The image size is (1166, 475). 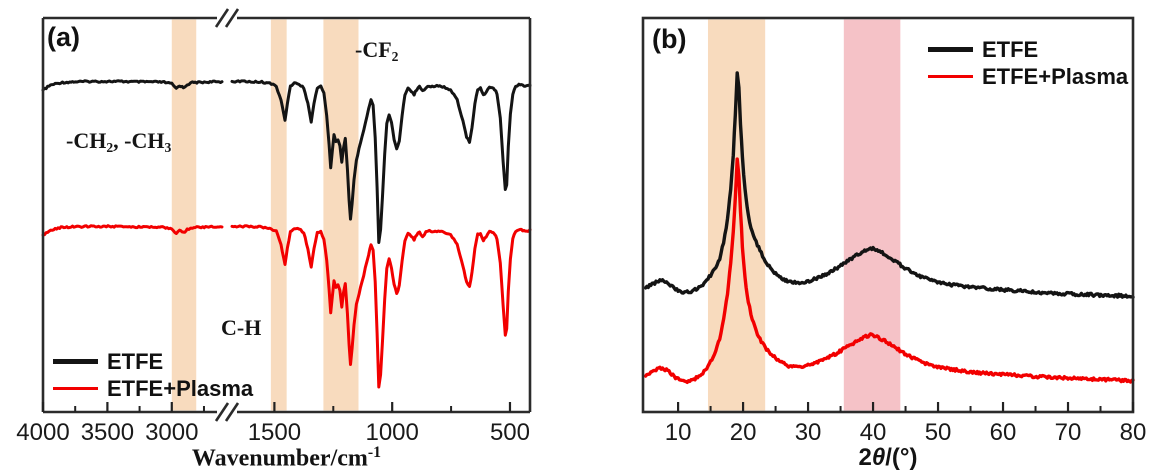 I want to click on x-tick-label: 1500, so click(x=274, y=432).